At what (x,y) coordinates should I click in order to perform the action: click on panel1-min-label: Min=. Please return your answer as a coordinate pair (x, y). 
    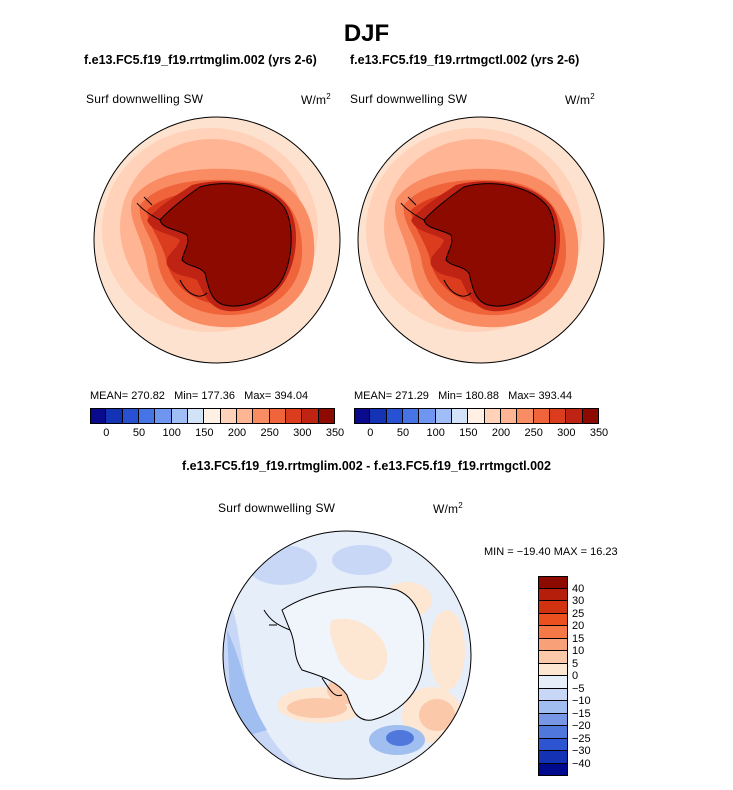
    Looking at the image, I should click on (186, 396).